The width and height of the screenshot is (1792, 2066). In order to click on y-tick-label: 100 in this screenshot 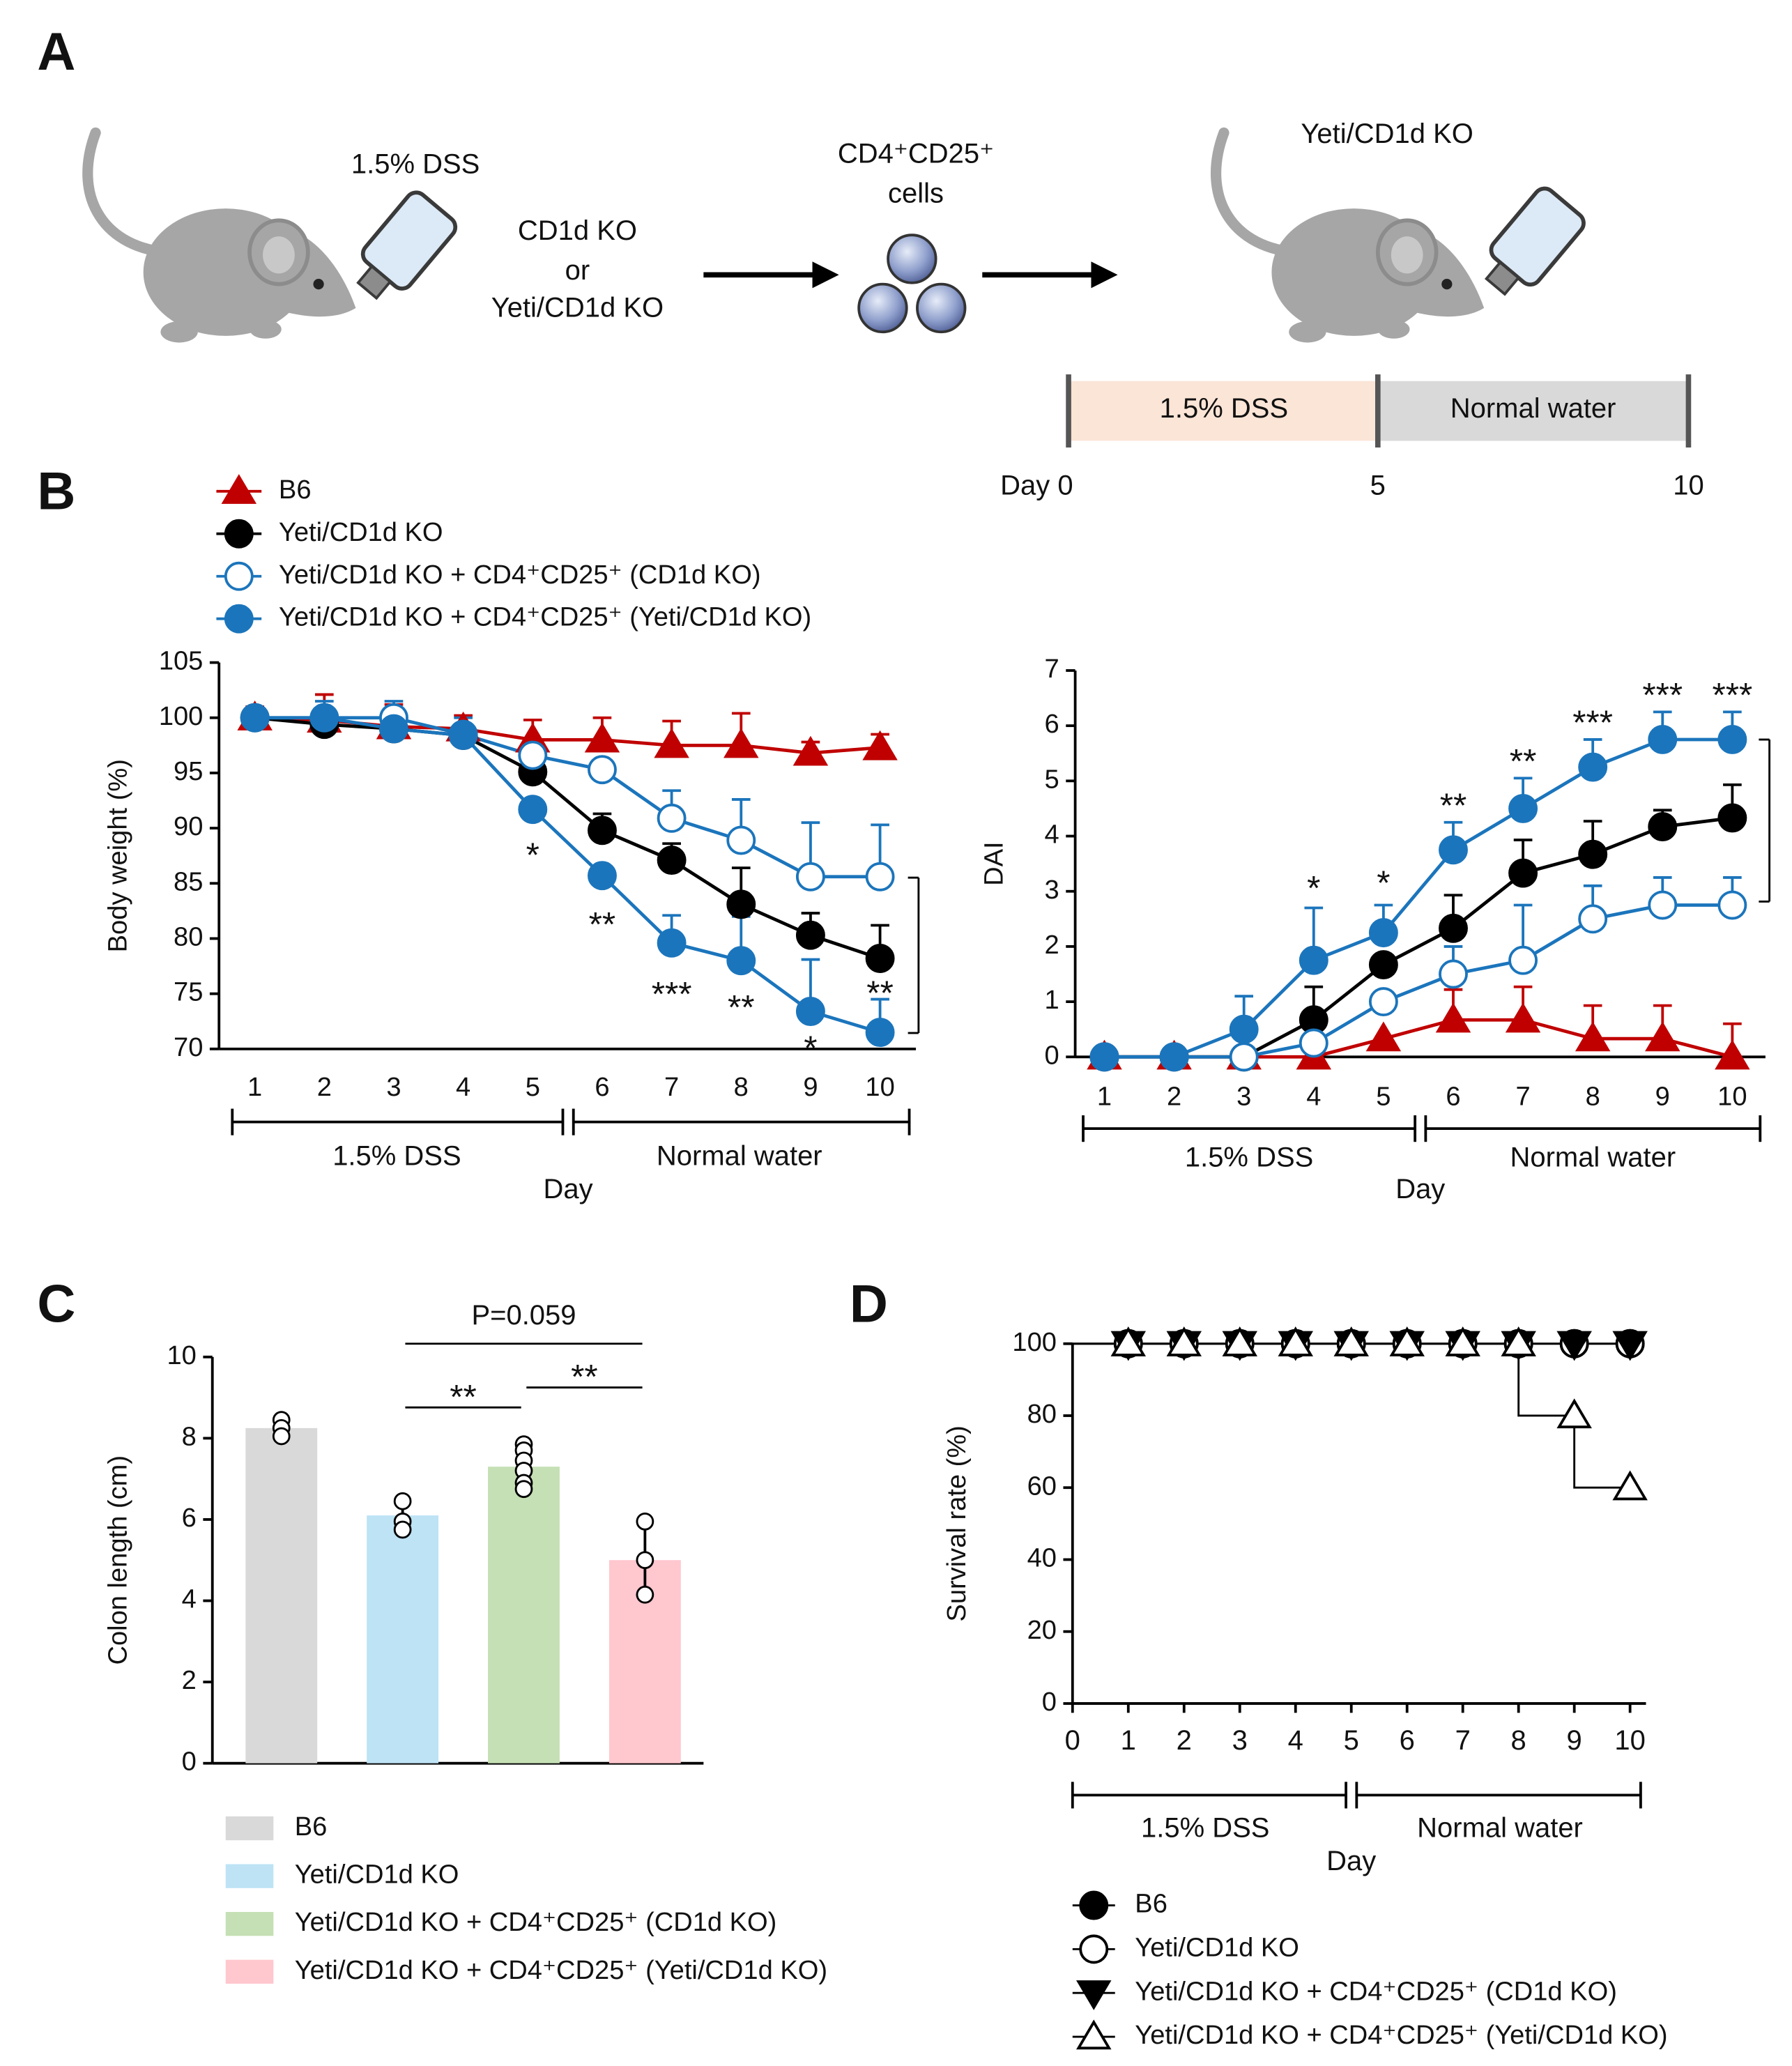, I will do `click(181, 716)`.